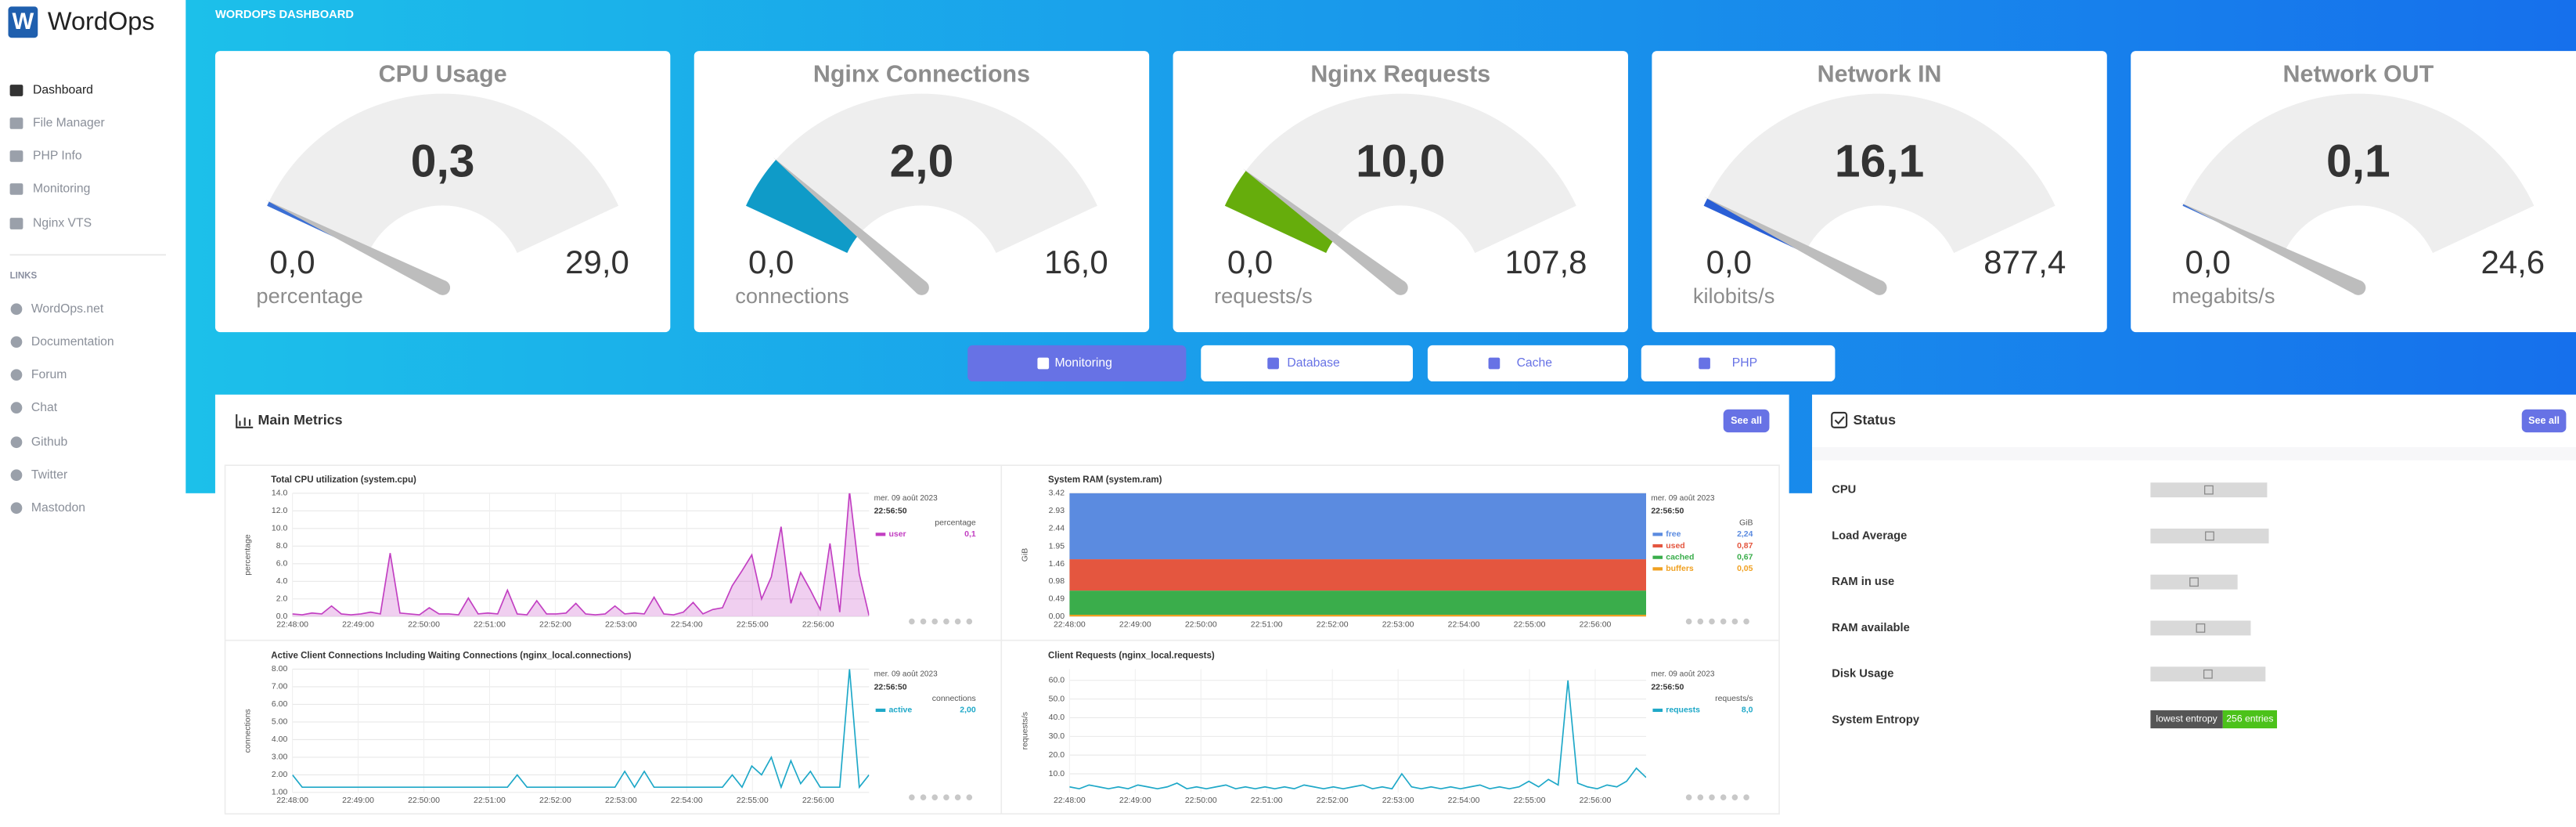 The image size is (2576, 827). What do you see at coordinates (1839, 419) in the screenshot?
I see `status-icon` at bounding box center [1839, 419].